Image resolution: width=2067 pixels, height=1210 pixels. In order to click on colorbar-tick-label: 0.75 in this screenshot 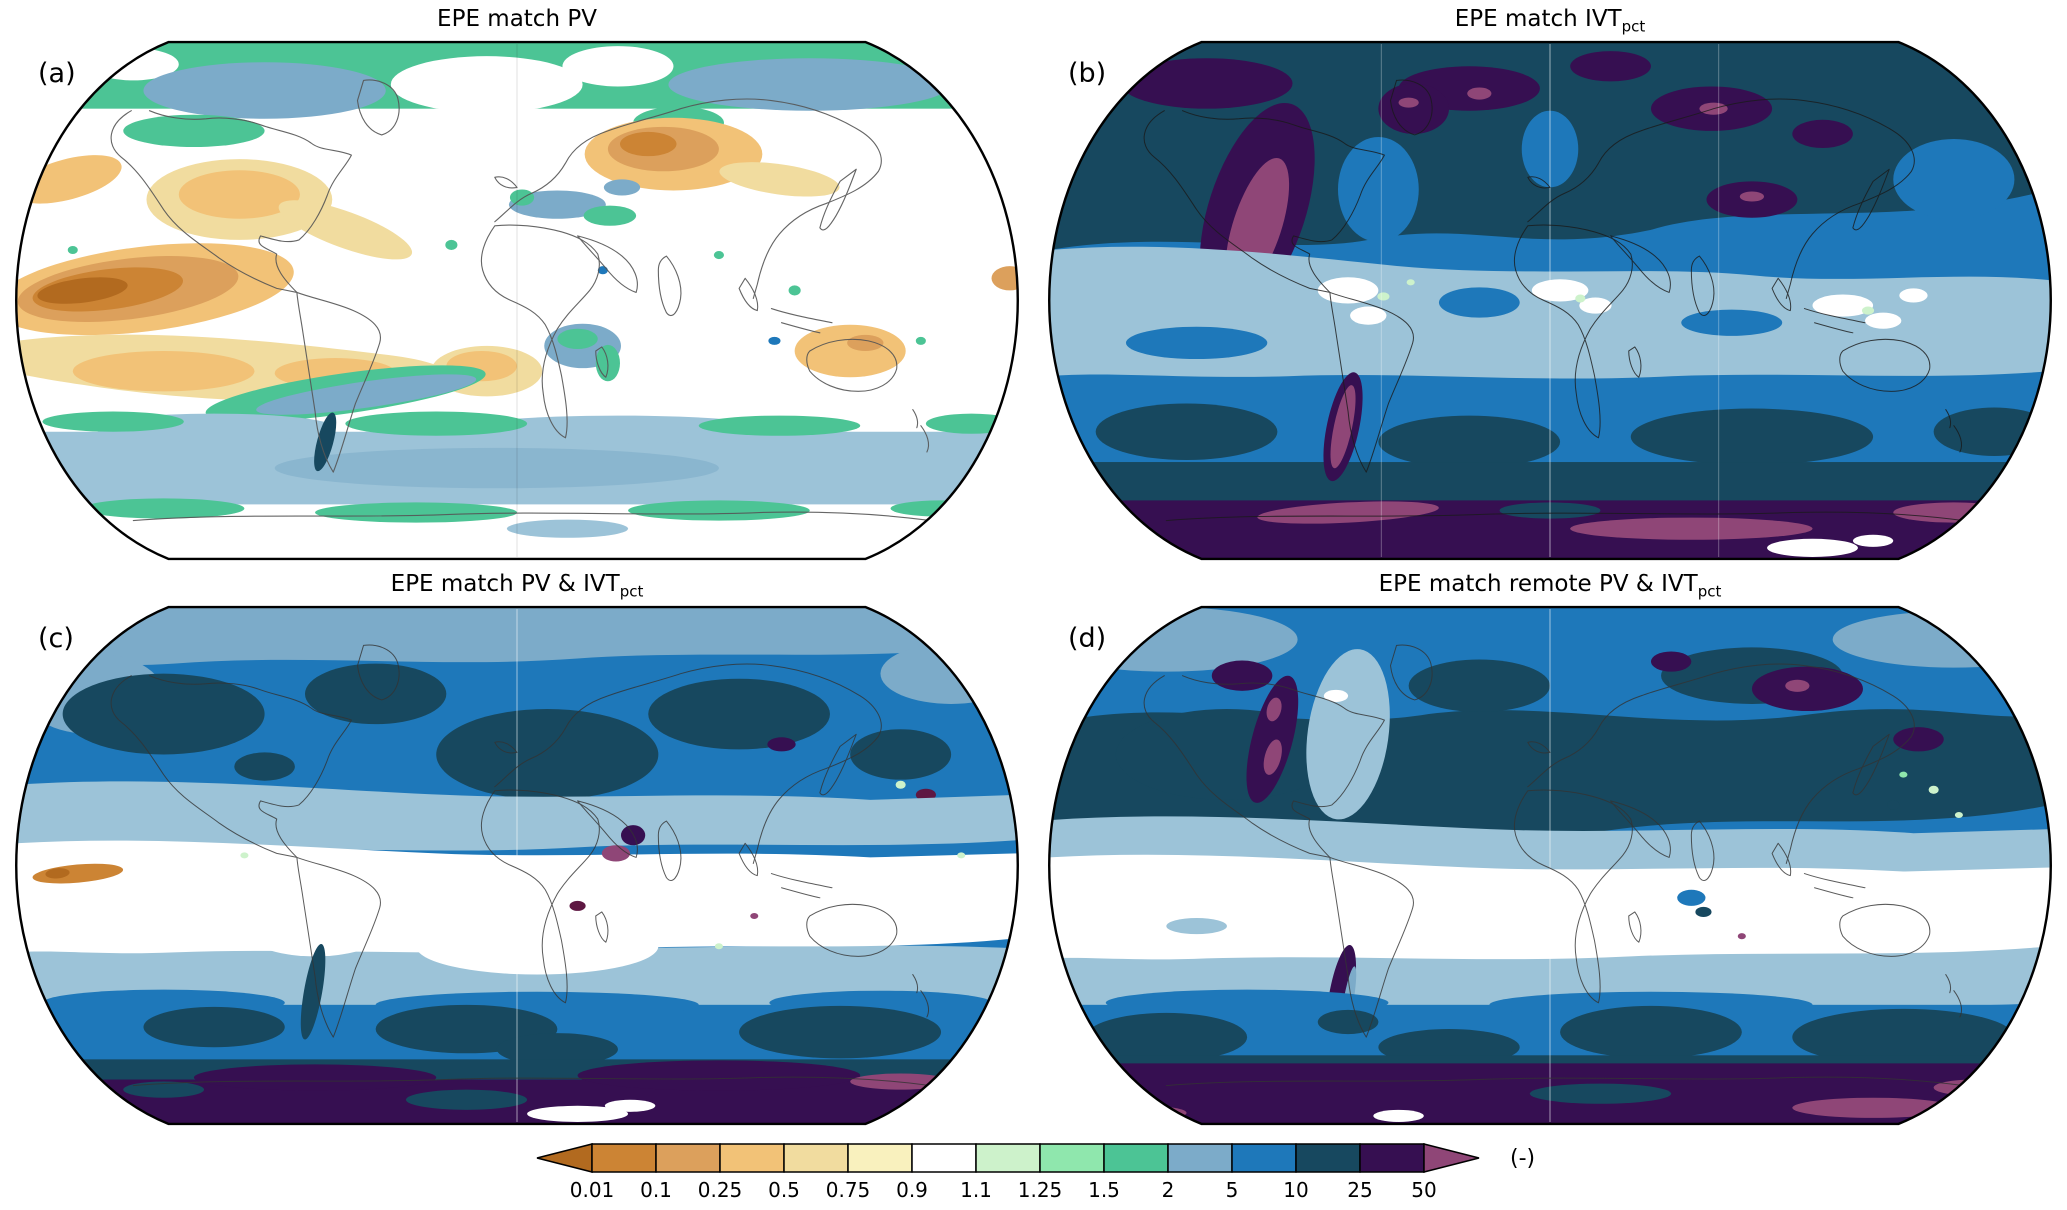, I will do `click(848, 1190)`.